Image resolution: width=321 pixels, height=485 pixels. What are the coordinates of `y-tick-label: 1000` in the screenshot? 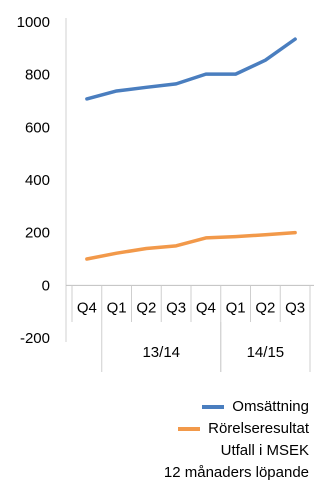 It's located at (33, 22).